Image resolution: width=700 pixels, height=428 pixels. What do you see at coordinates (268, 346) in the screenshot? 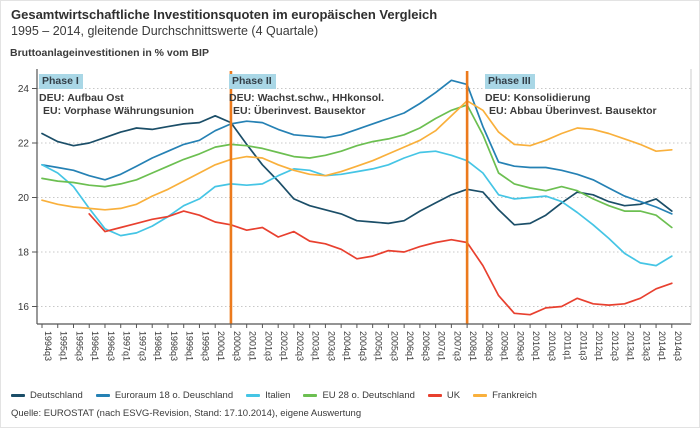
I see `xtick-label-2001q3: 2001q3` at bounding box center [268, 346].